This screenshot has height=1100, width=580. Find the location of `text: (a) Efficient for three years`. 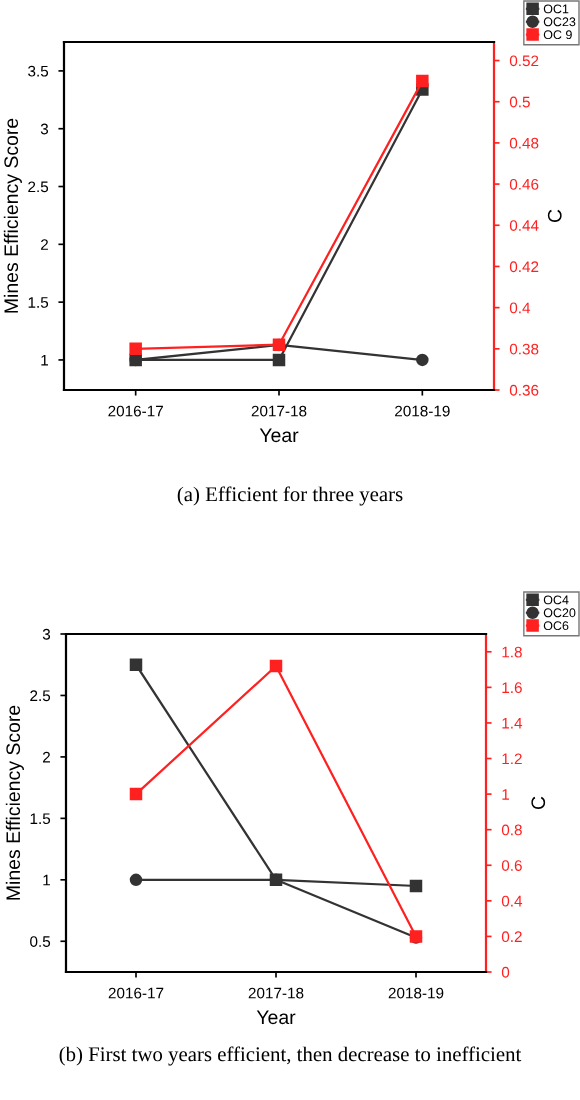

text: (a) Efficient for three years is located at coordinates (290, 496).